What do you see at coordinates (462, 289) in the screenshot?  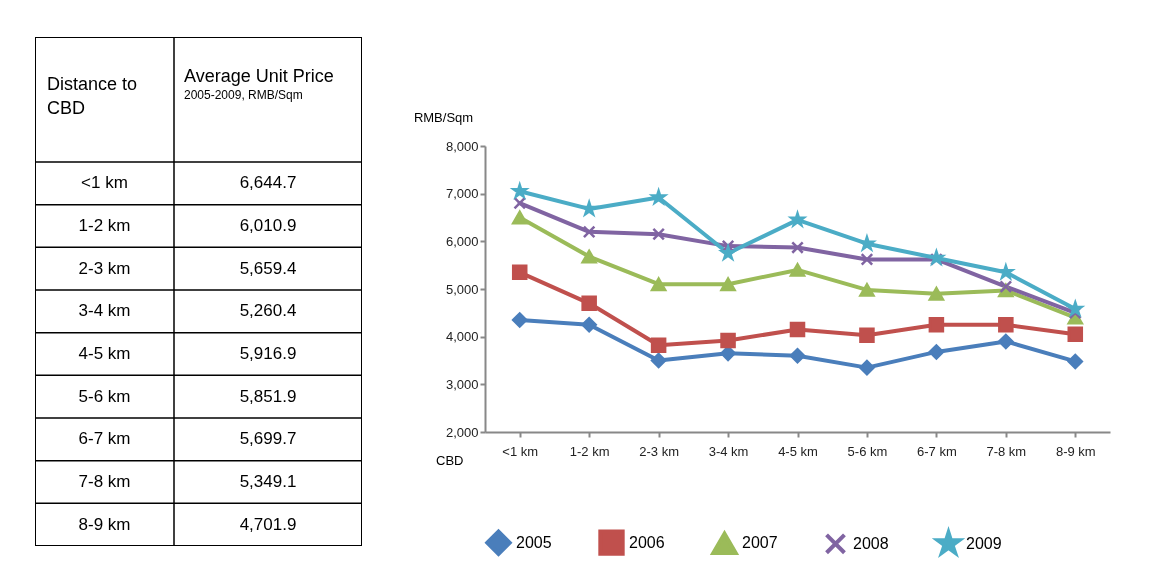 I see `y-tick-label: 5,000` at bounding box center [462, 289].